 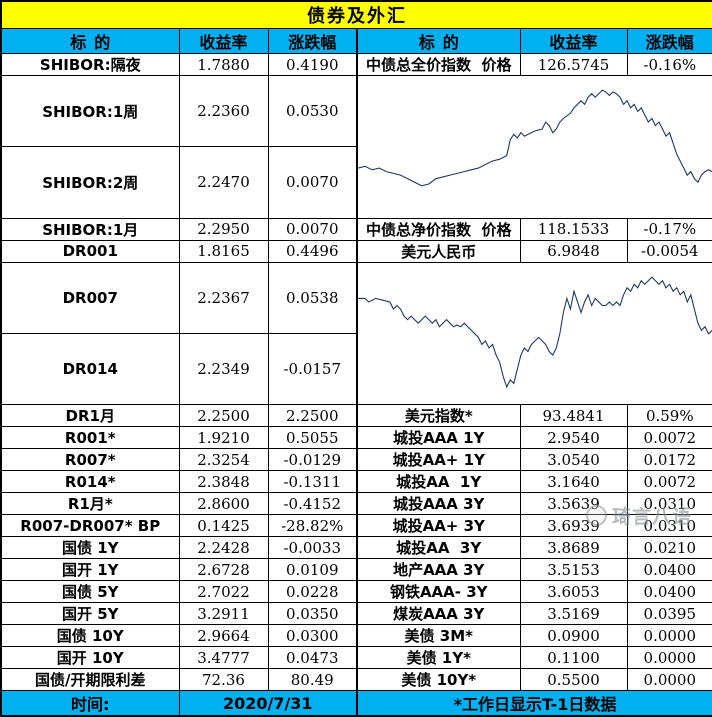 I want to click on cell-yield: 1.8165, so click(x=223, y=251).